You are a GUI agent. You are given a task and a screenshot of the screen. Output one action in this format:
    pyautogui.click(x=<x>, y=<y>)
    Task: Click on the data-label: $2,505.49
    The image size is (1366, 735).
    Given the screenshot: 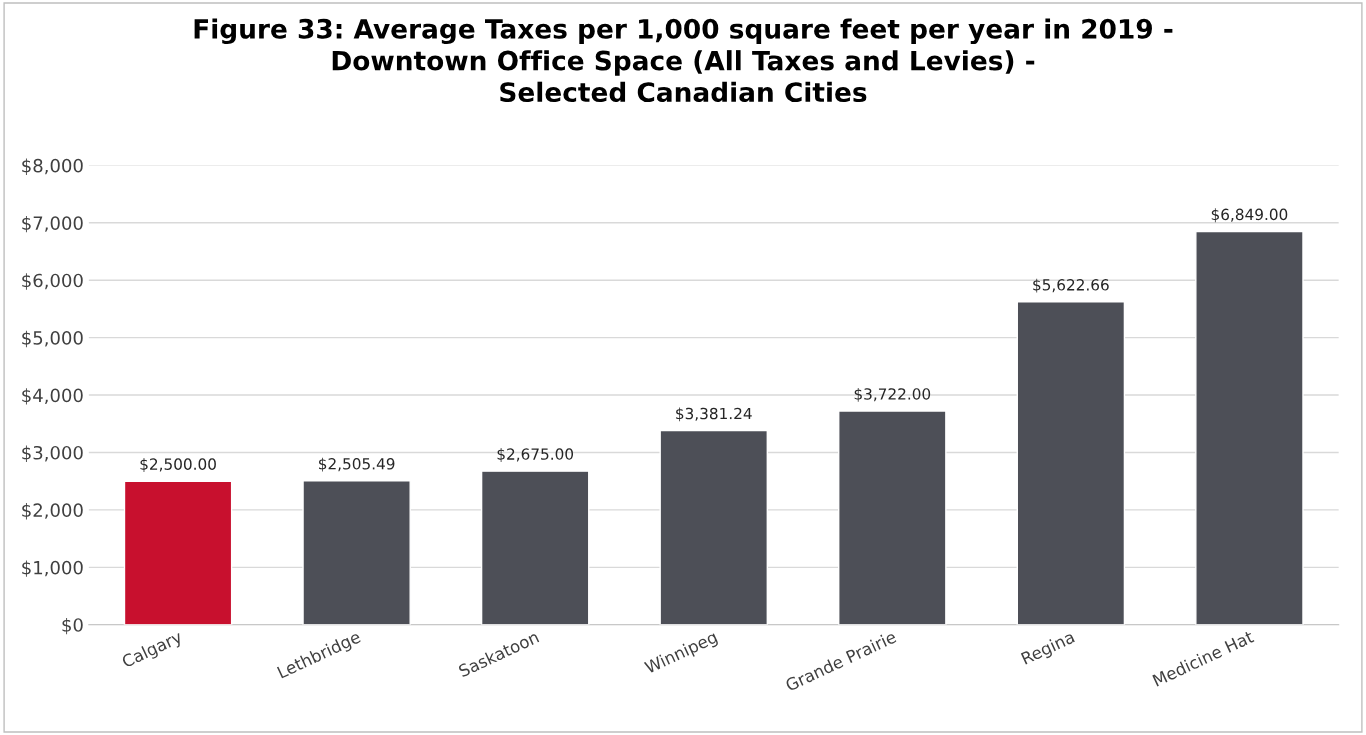 What is the action you would take?
    pyautogui.click(x=357, y=464)
    